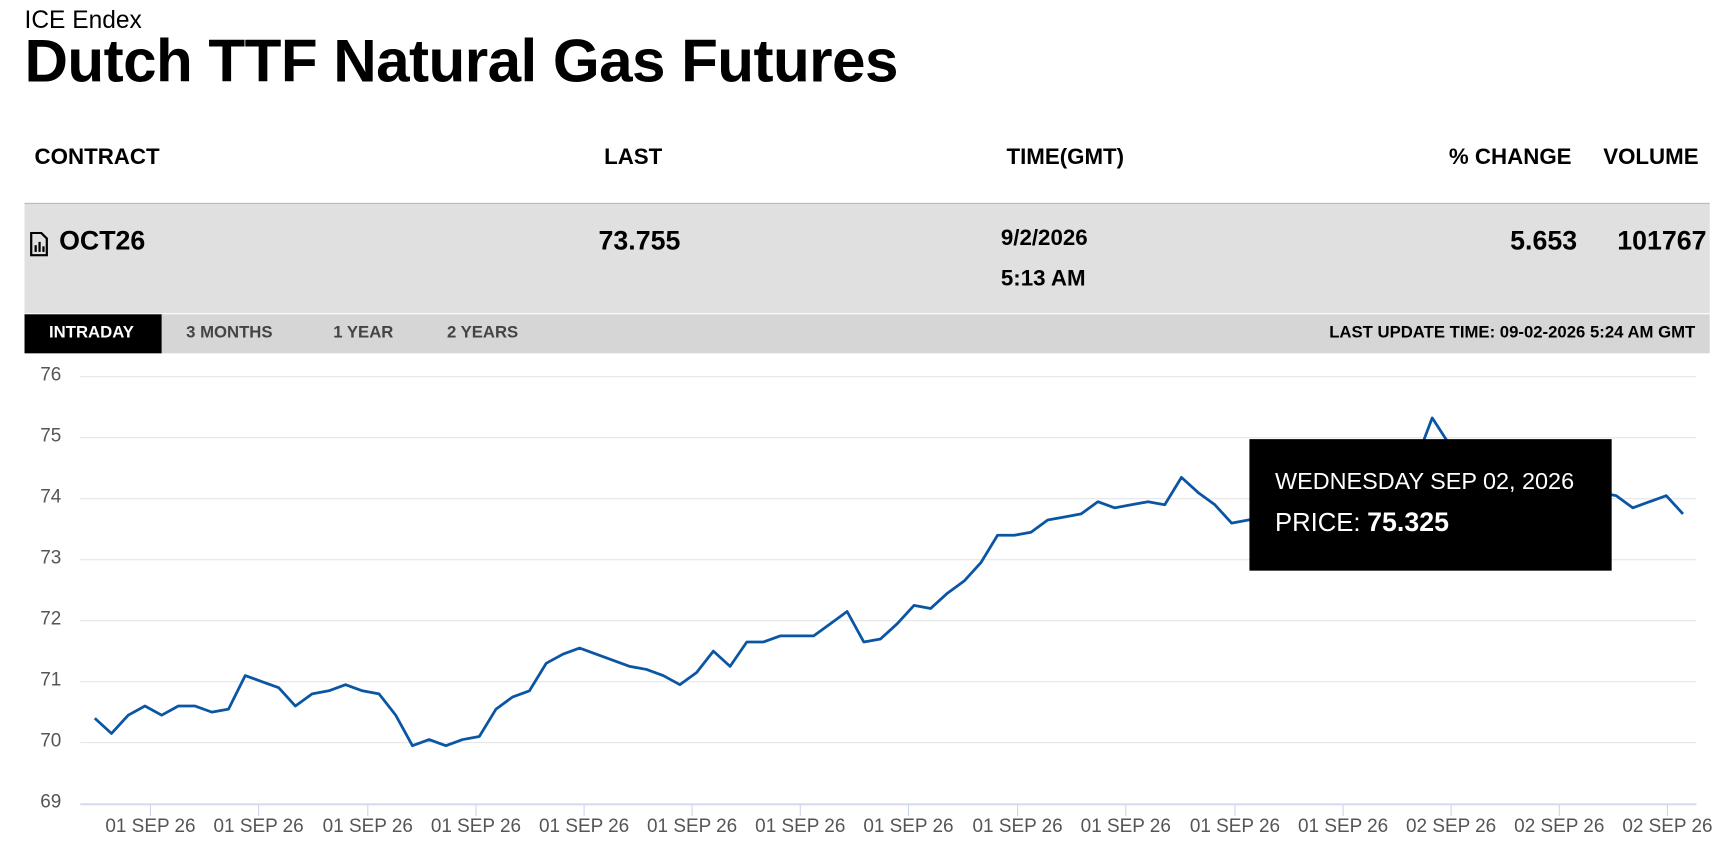  Describe the element at coordinates (50, 619) in the screenshot. I see `y-tick-label: 72` at that location.